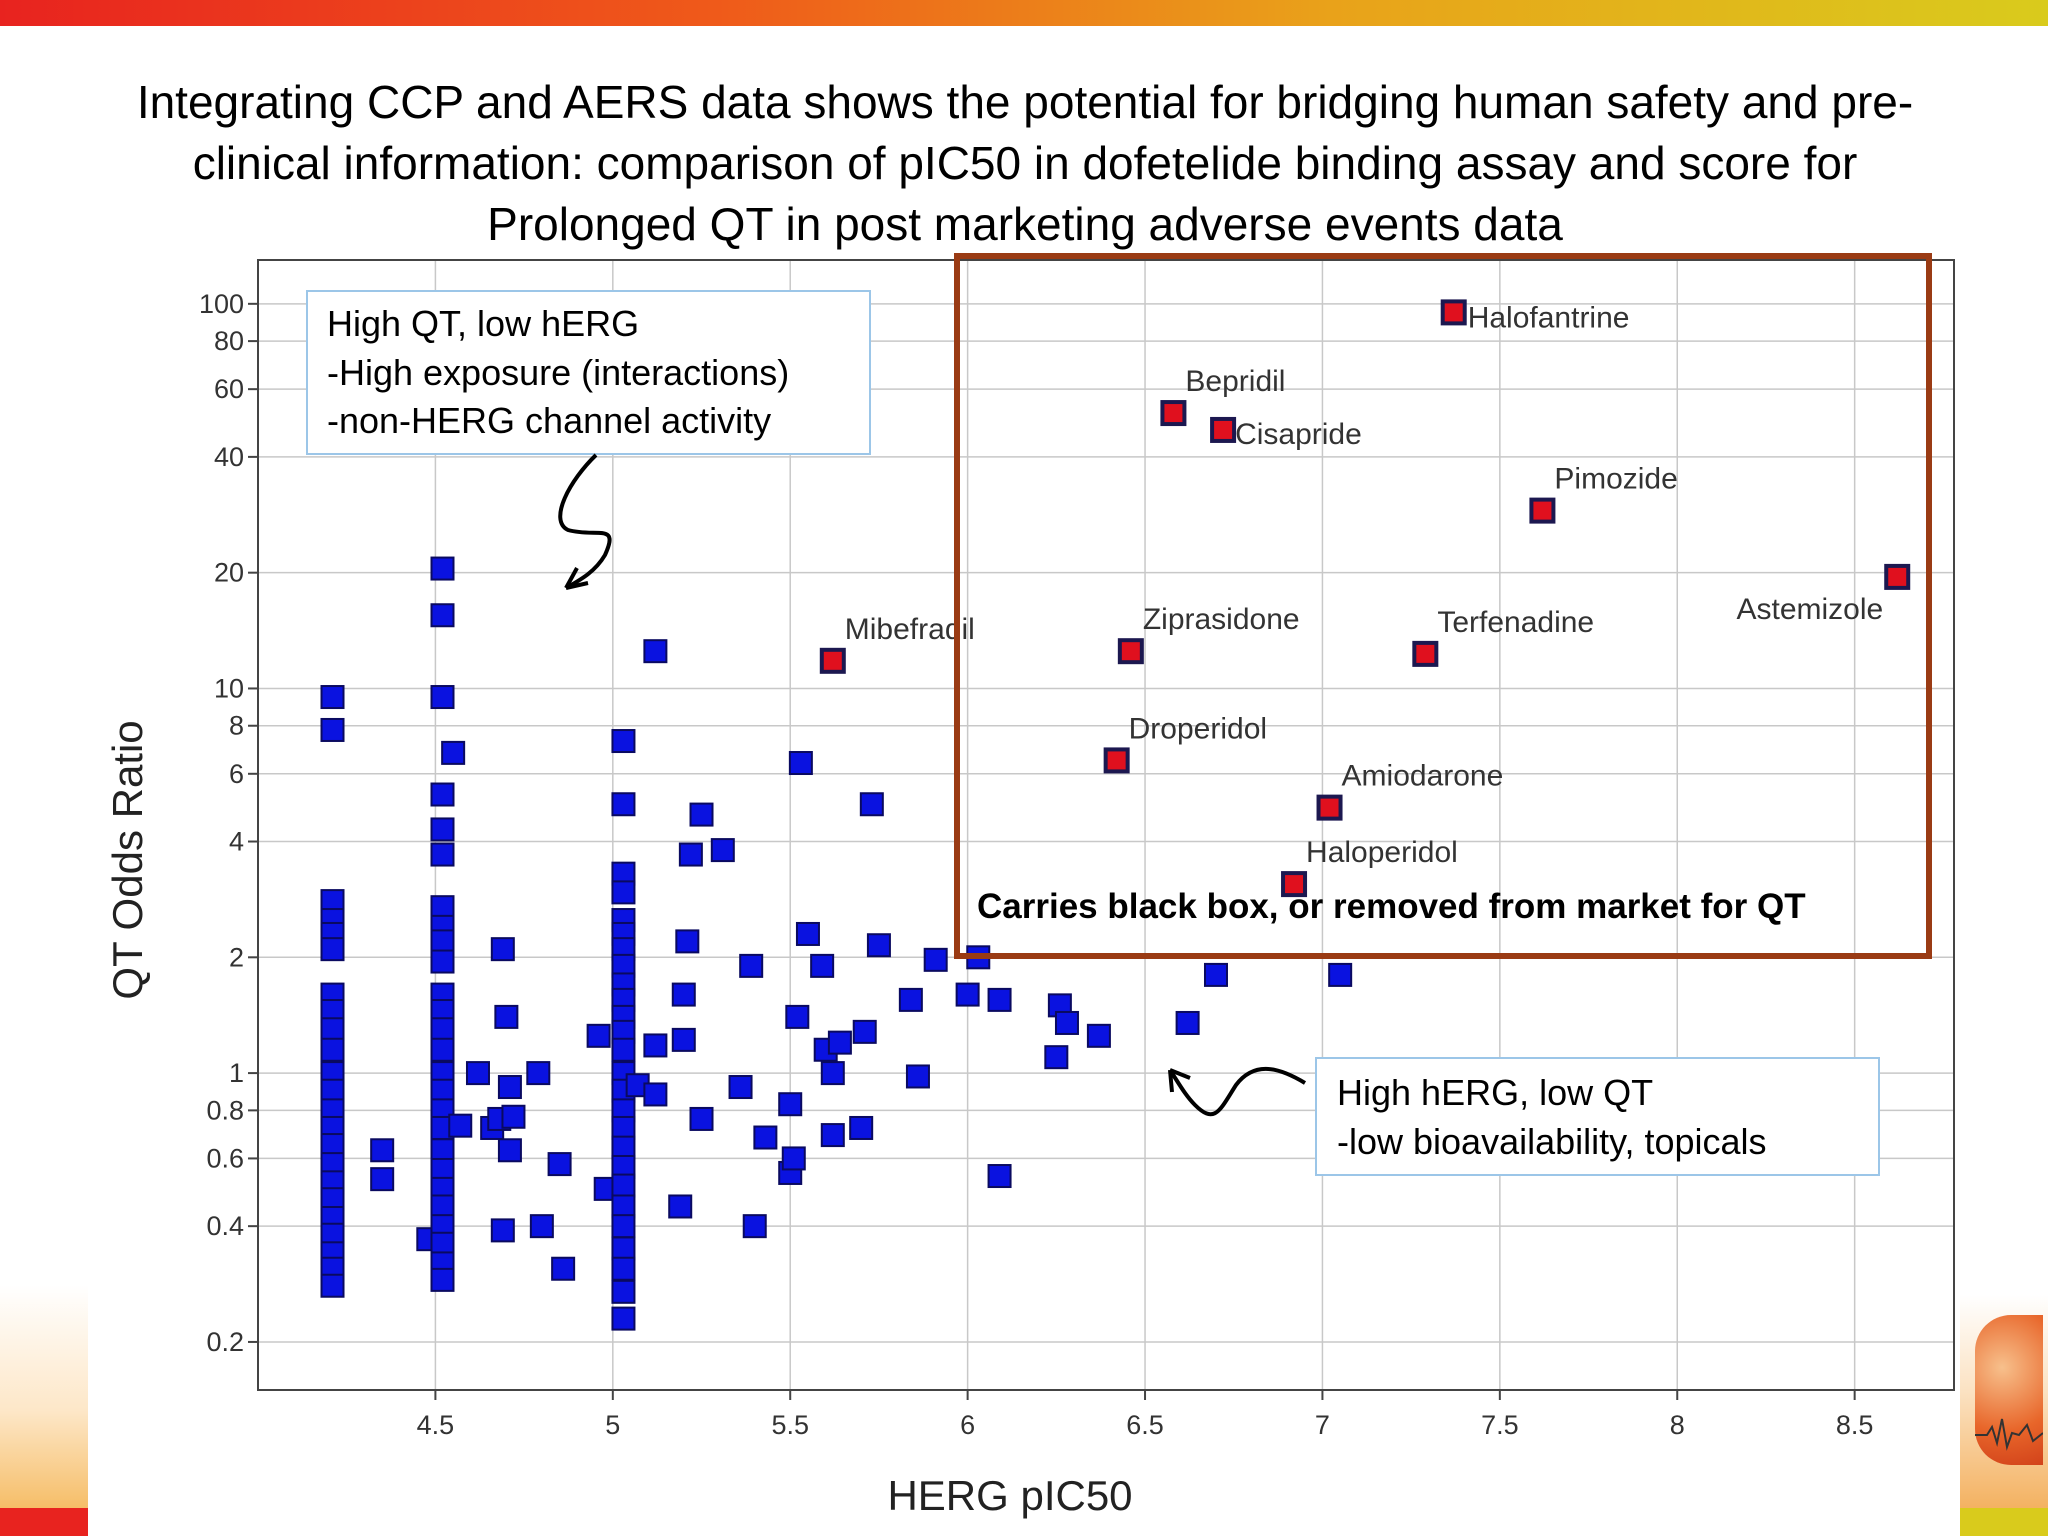  What do you see at coordinates (1235, 381) in the screenshot?
I see `drug-label: Bepridil` at bounding box center [1235, 381].